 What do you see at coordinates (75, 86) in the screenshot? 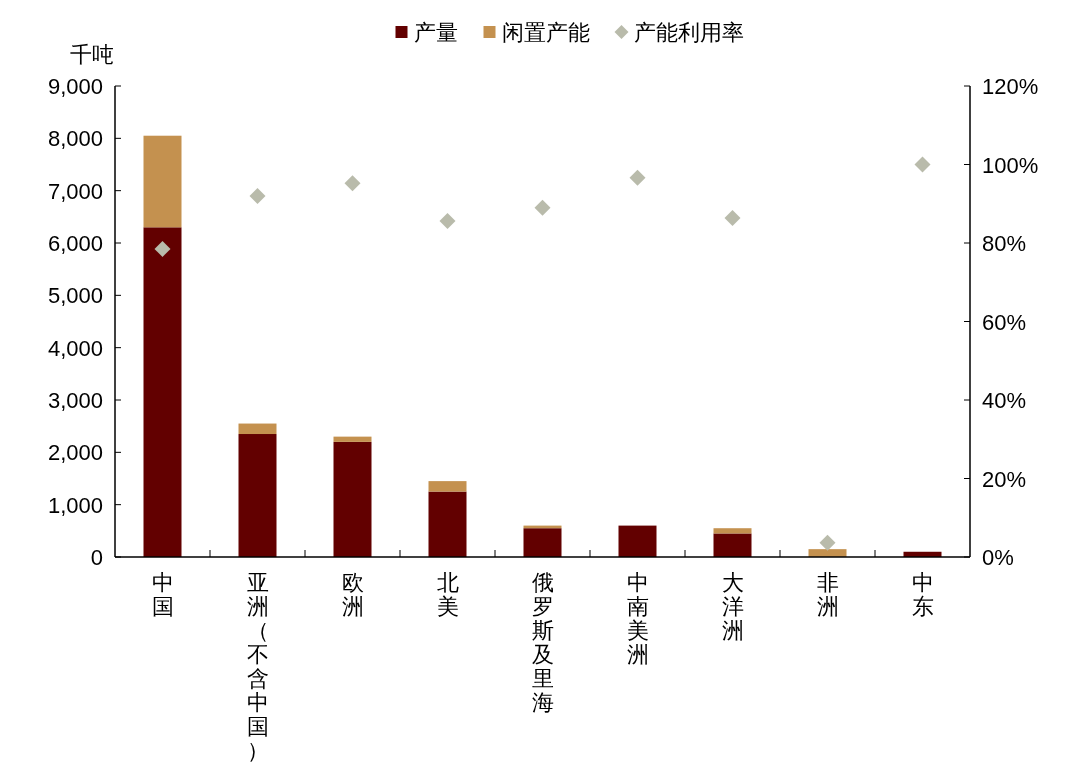
I see `y-tick-label: 9,000` at bounding box center [75, 86].